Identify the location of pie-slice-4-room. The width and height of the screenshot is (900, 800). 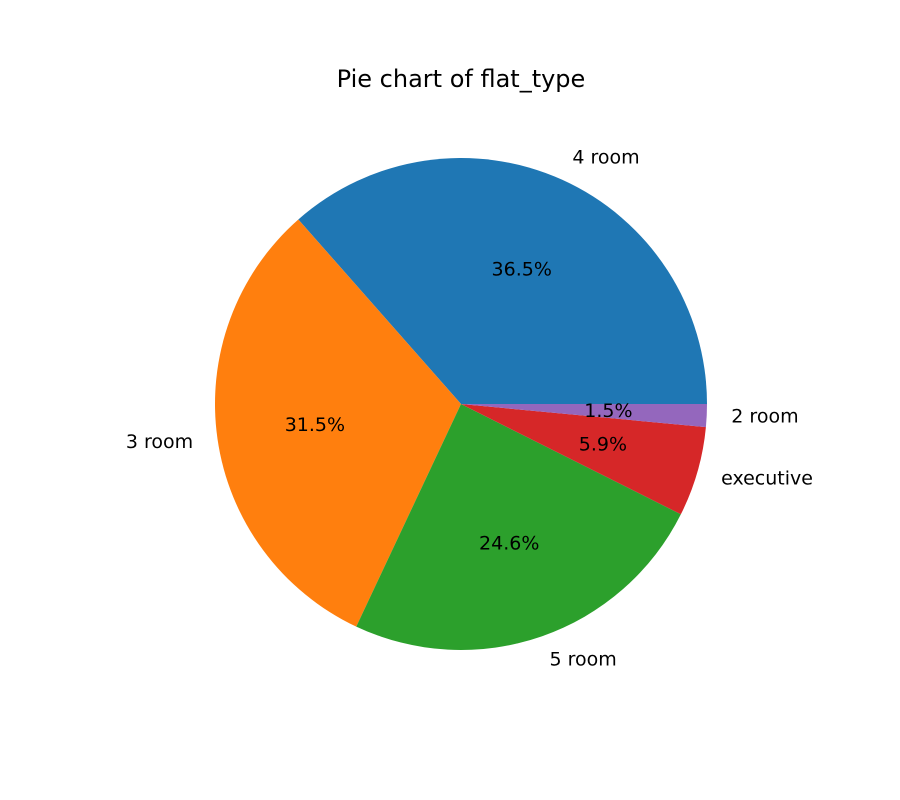
(502, 280).